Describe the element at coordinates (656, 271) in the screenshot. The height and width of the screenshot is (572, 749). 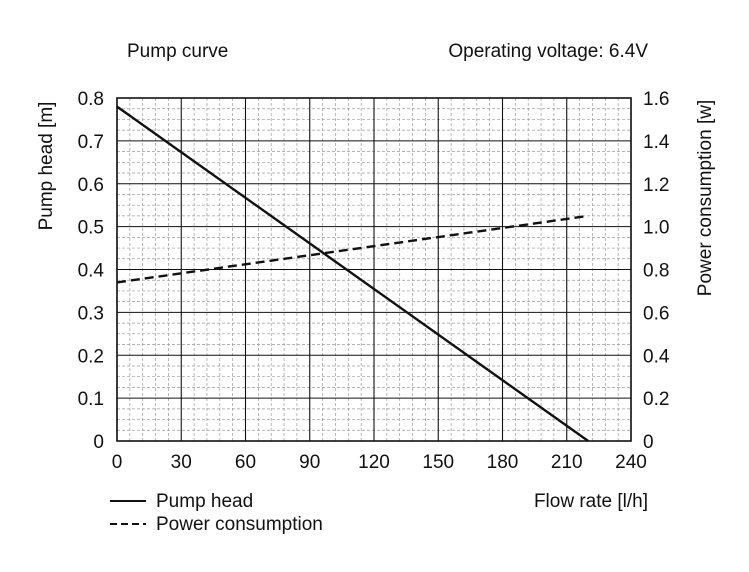
I see `y2-tick-label: 0.8` at that location.